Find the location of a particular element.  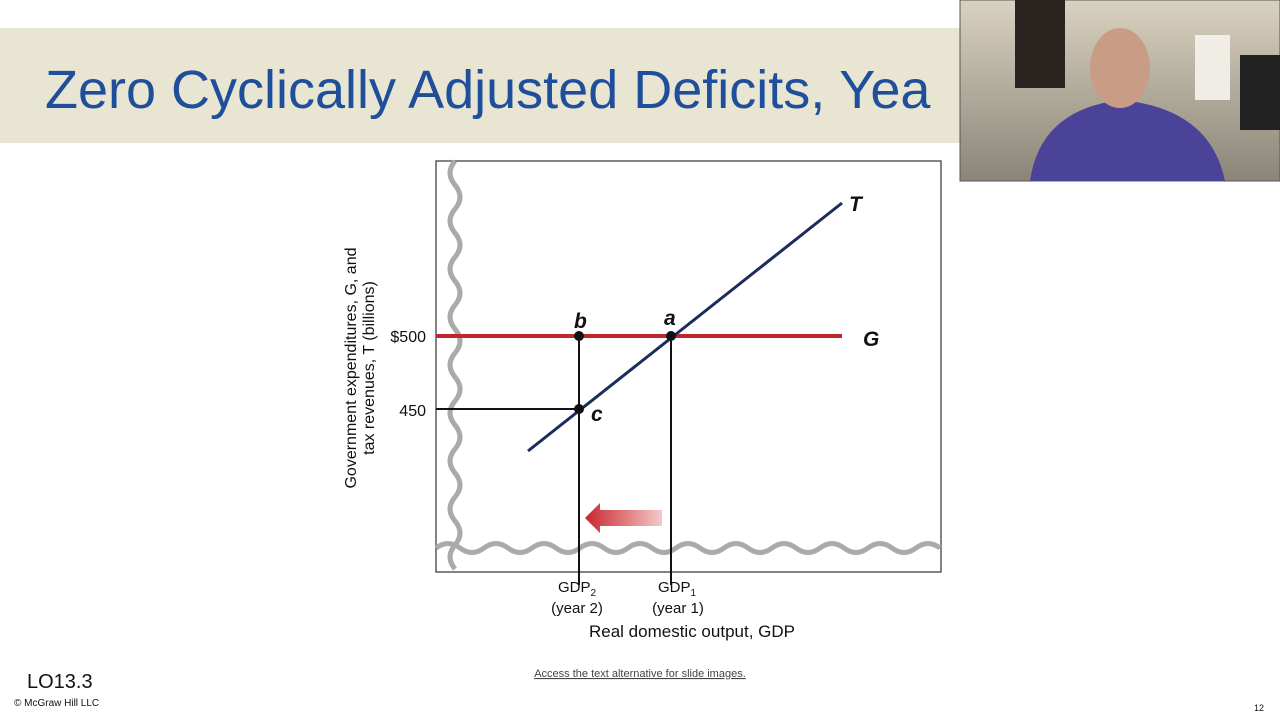

point-label: a is located at coordinates (670, 318).